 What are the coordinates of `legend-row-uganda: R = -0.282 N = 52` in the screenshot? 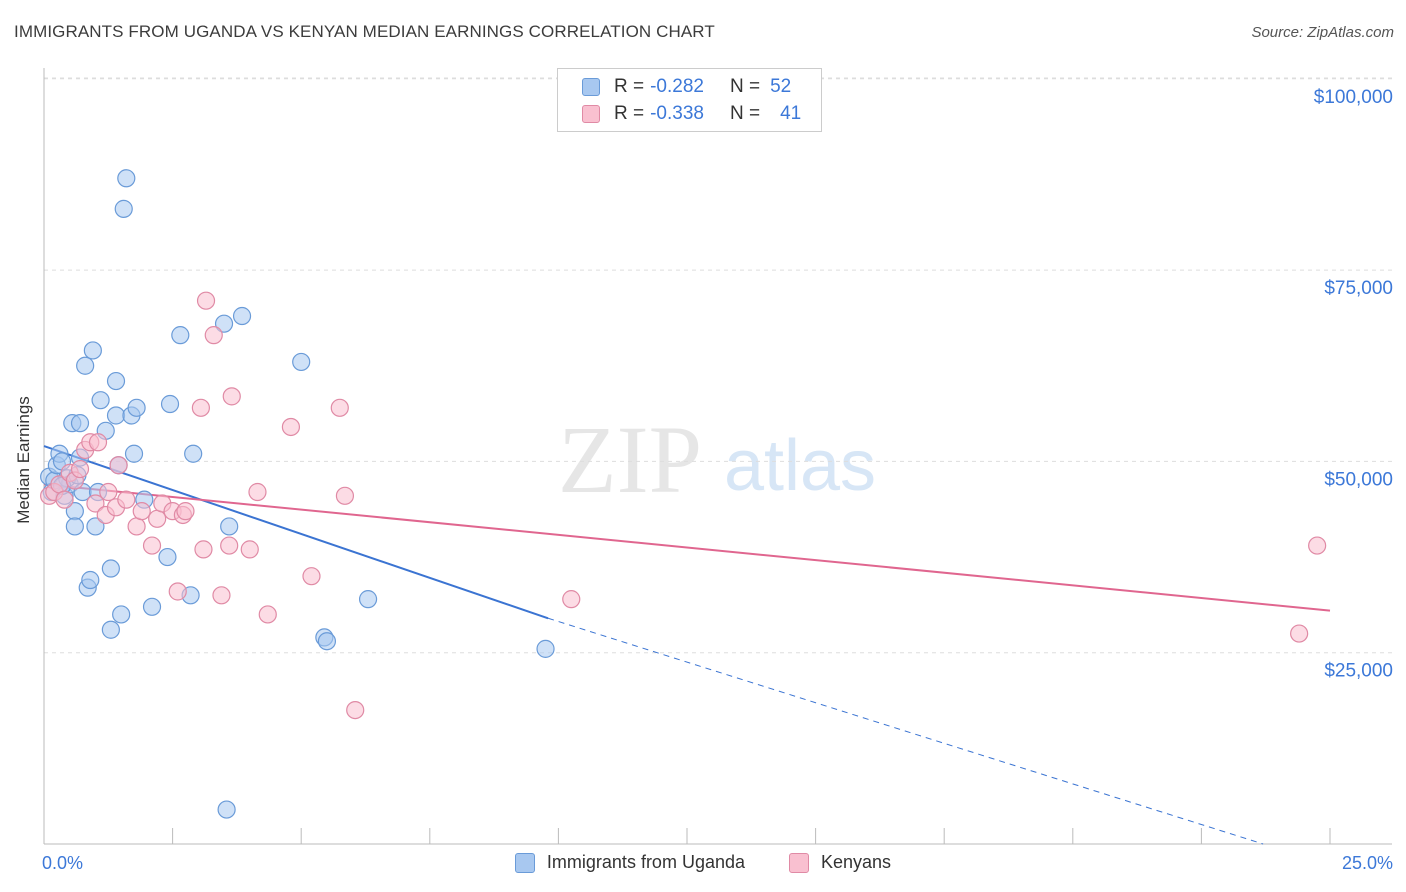 It's located at (686, 87).